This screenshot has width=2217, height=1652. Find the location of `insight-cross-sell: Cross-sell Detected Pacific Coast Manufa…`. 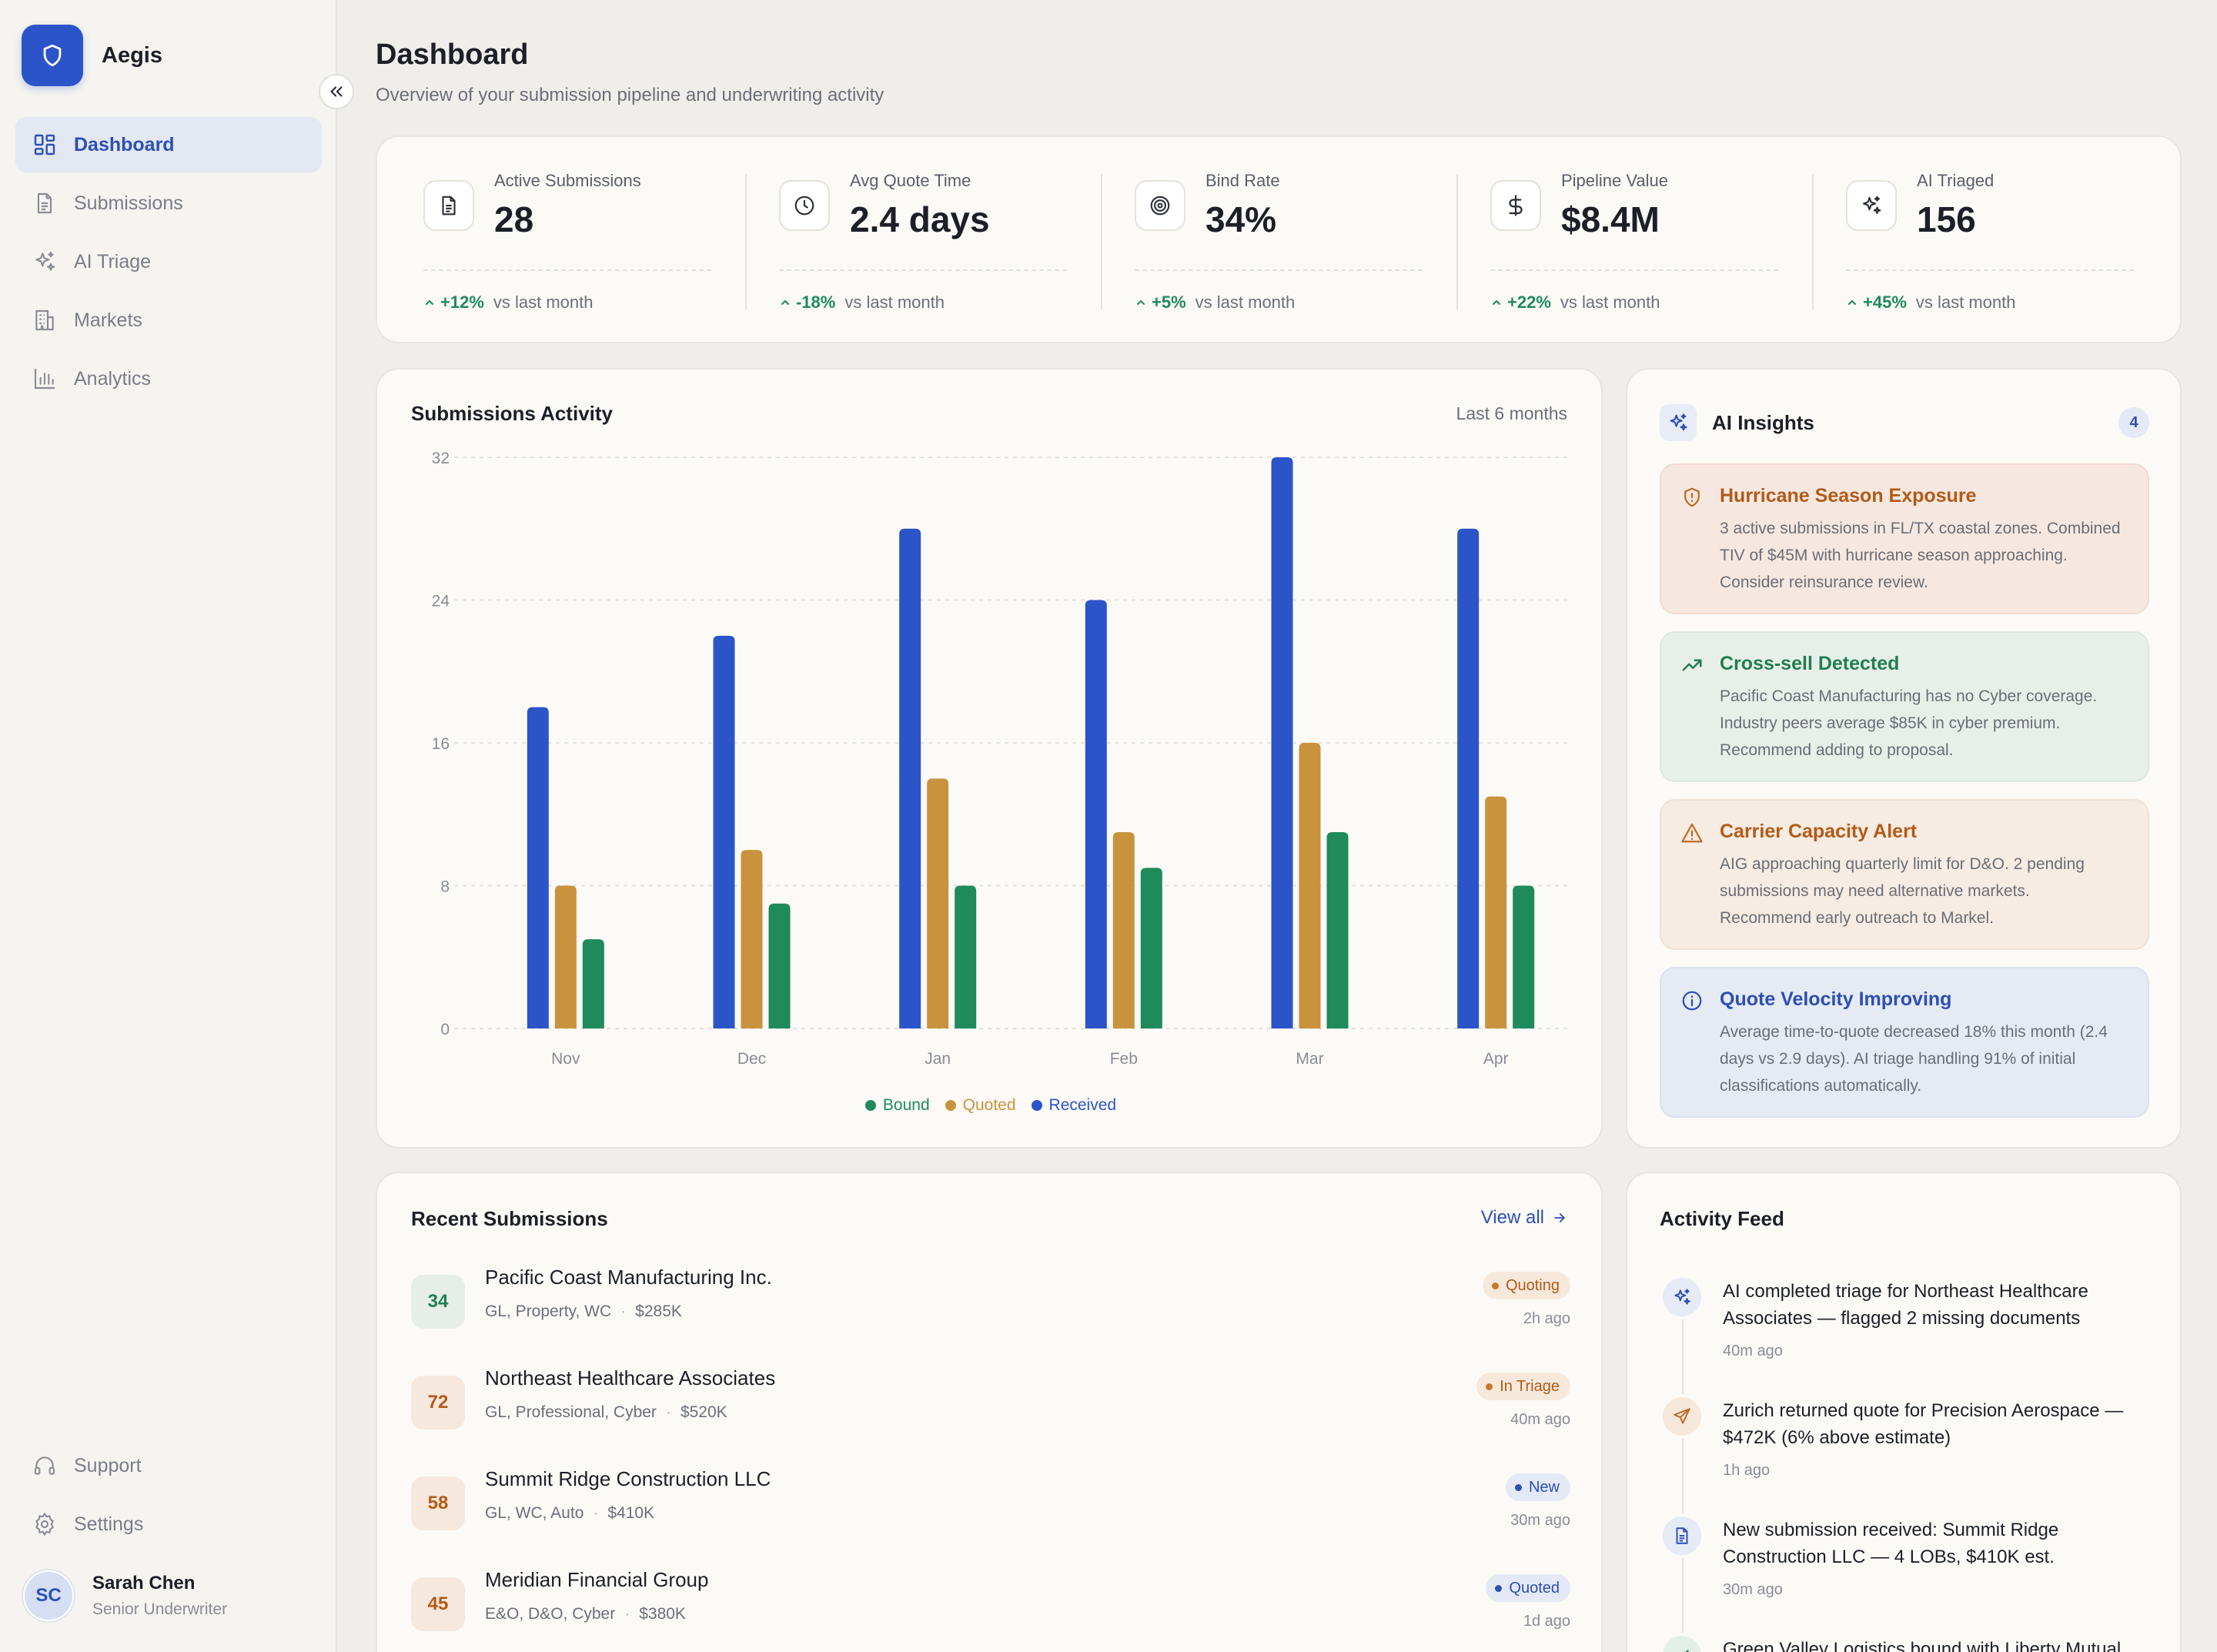

insight-cross-sell: Cross-sell Detected Pacific Coast Manufa… is located at coordinates (1904, 706).